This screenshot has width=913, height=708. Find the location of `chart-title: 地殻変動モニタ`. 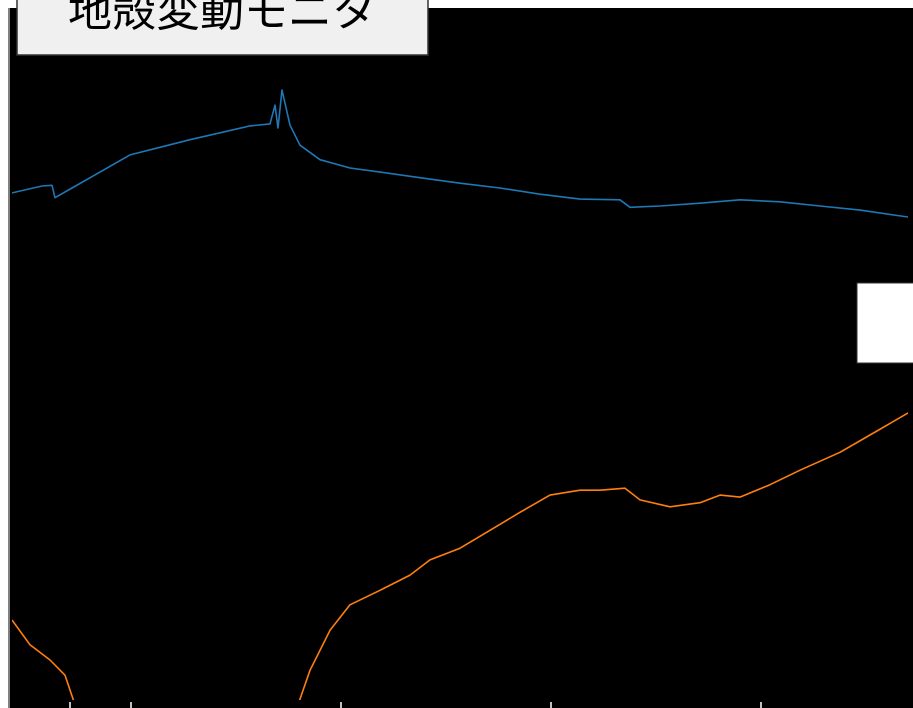

chart-title: 地殻変動モニタ is located at coordinates (222, 18).